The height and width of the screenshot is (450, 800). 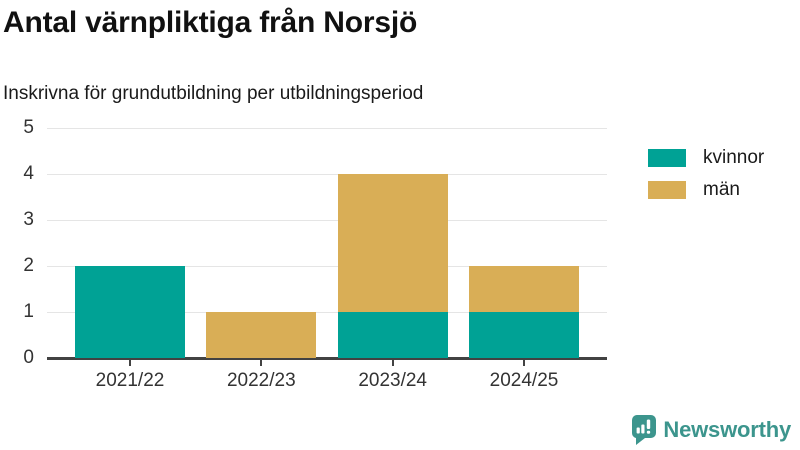 I want to click on legend-label: kvinnor, so click(x=734, y=157).